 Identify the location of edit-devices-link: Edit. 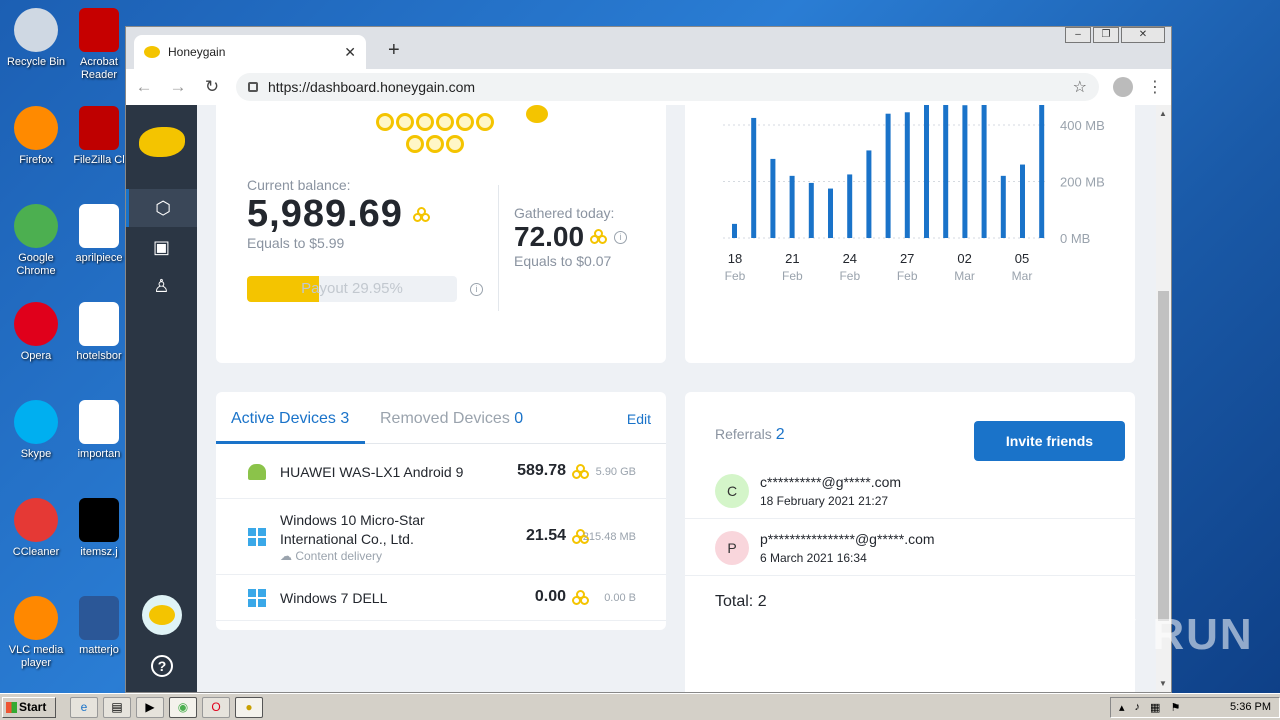
(638, 419).